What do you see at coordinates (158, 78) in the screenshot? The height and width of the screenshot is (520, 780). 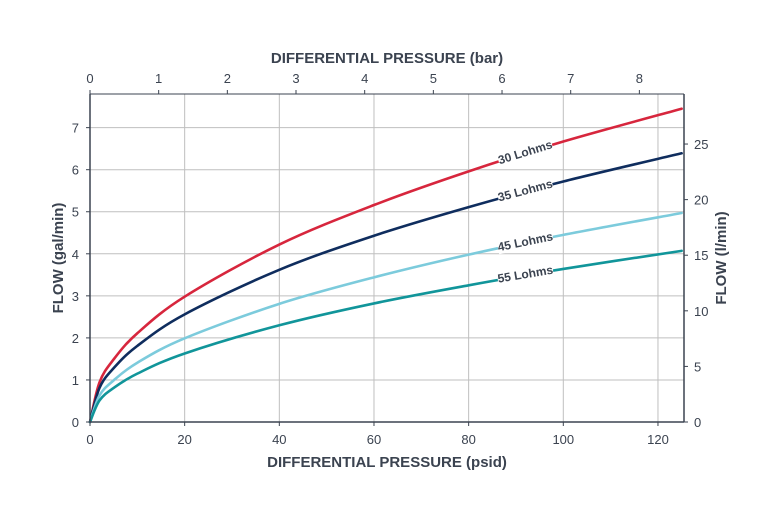 I see `x2-tick-label: 1` at bounding box center [158, 78].